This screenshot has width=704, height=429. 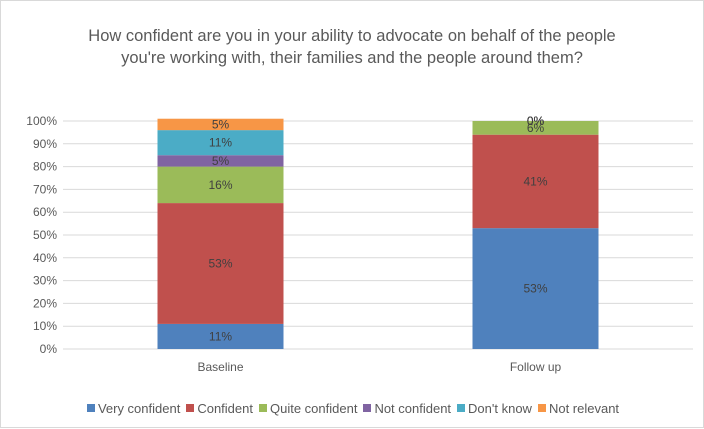 I want to click on data-label: 16%, so click(x=220, y=185).